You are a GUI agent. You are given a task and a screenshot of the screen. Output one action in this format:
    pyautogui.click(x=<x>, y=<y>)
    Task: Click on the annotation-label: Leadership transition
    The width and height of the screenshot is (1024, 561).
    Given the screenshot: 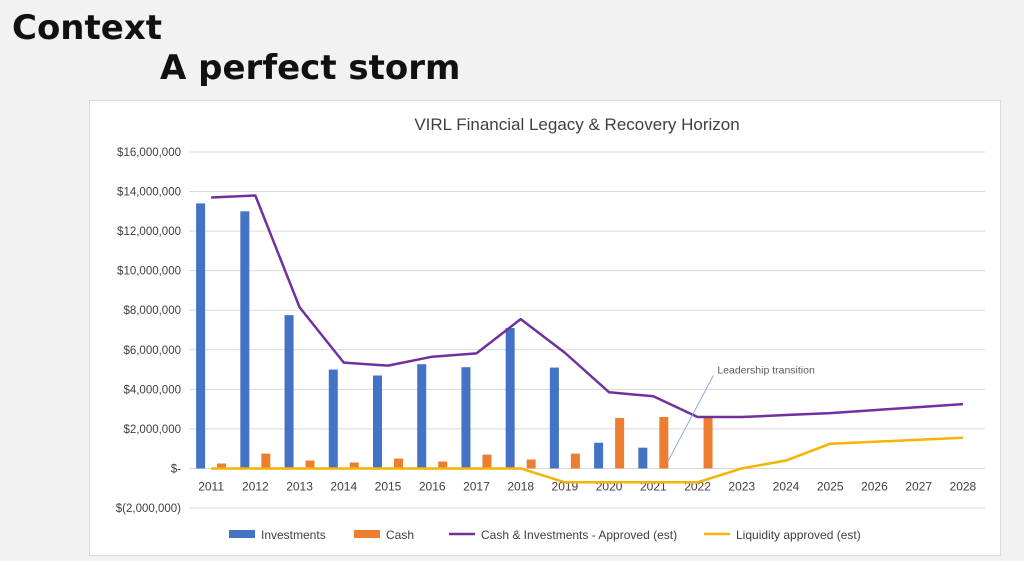 What is the action you would take?
    pyautogui.click(x=766, y=370)
    